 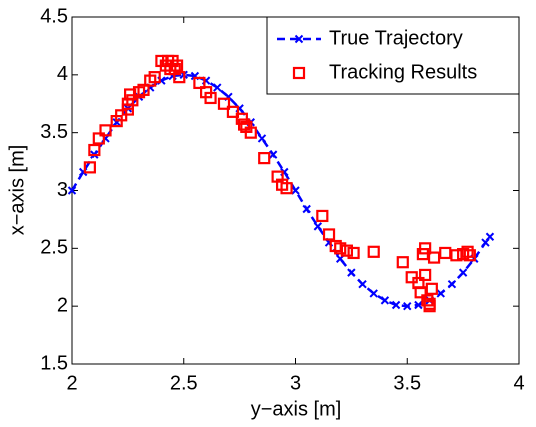 I want to click on y-tick-label: 3, so click(x=62, y=190).